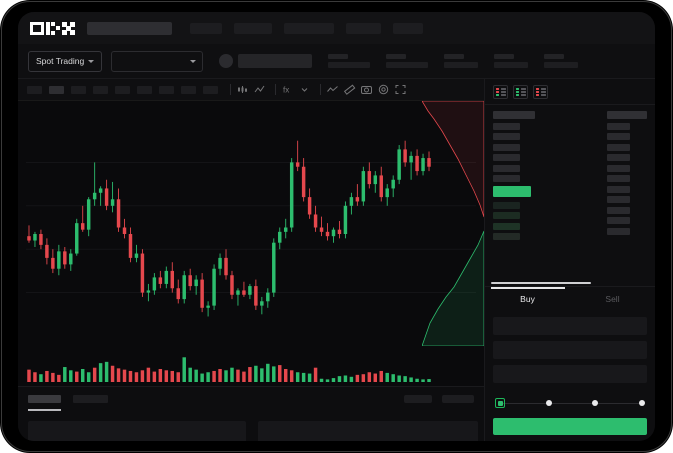  I want to click on ticker-stats, so click(445, 61).